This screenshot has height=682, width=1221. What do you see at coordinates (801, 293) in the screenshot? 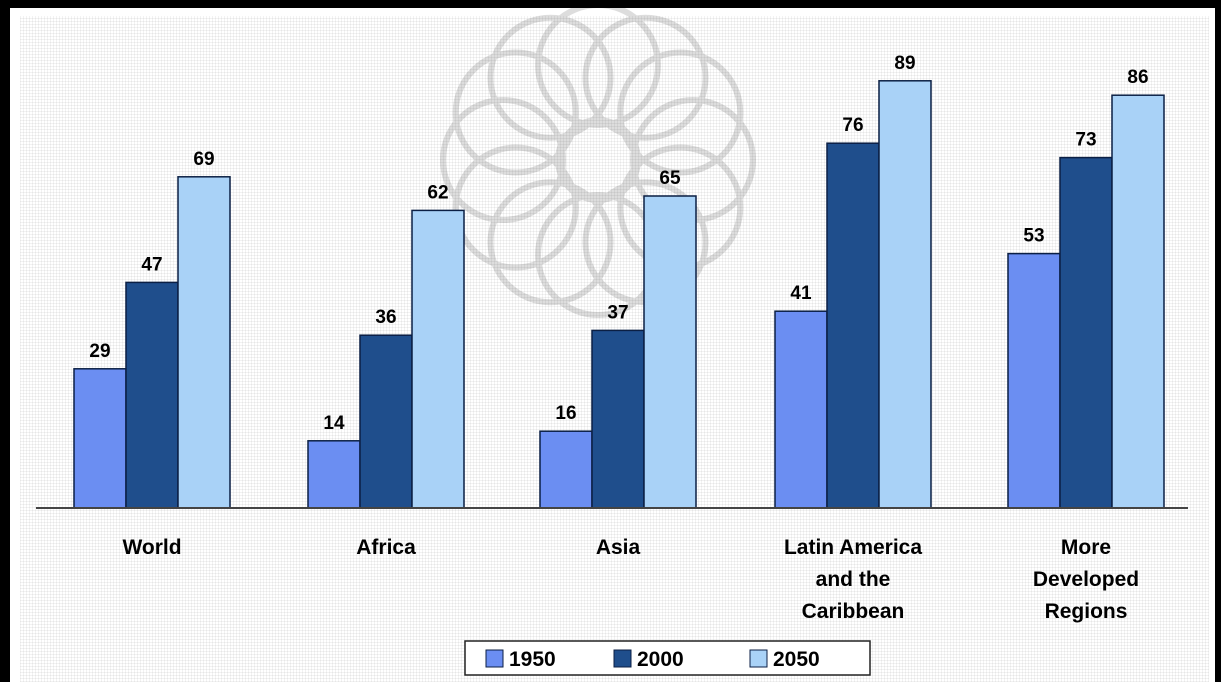
I see `value-label-1950-3: 41` at bounding box center [801, 293].